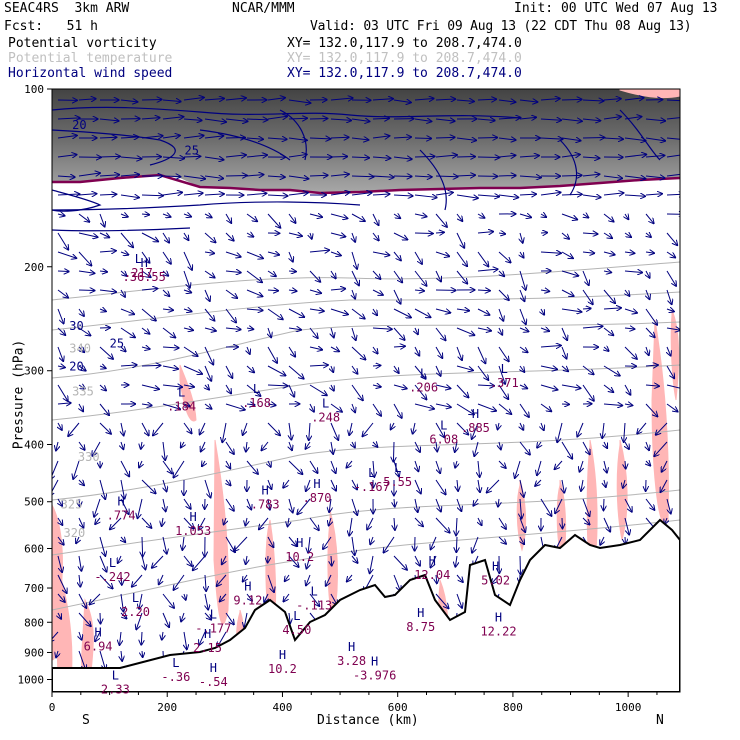 The height and width of the screenshot is (740, 740). I want to click on y-tick-label: 300, so click(34, 371).